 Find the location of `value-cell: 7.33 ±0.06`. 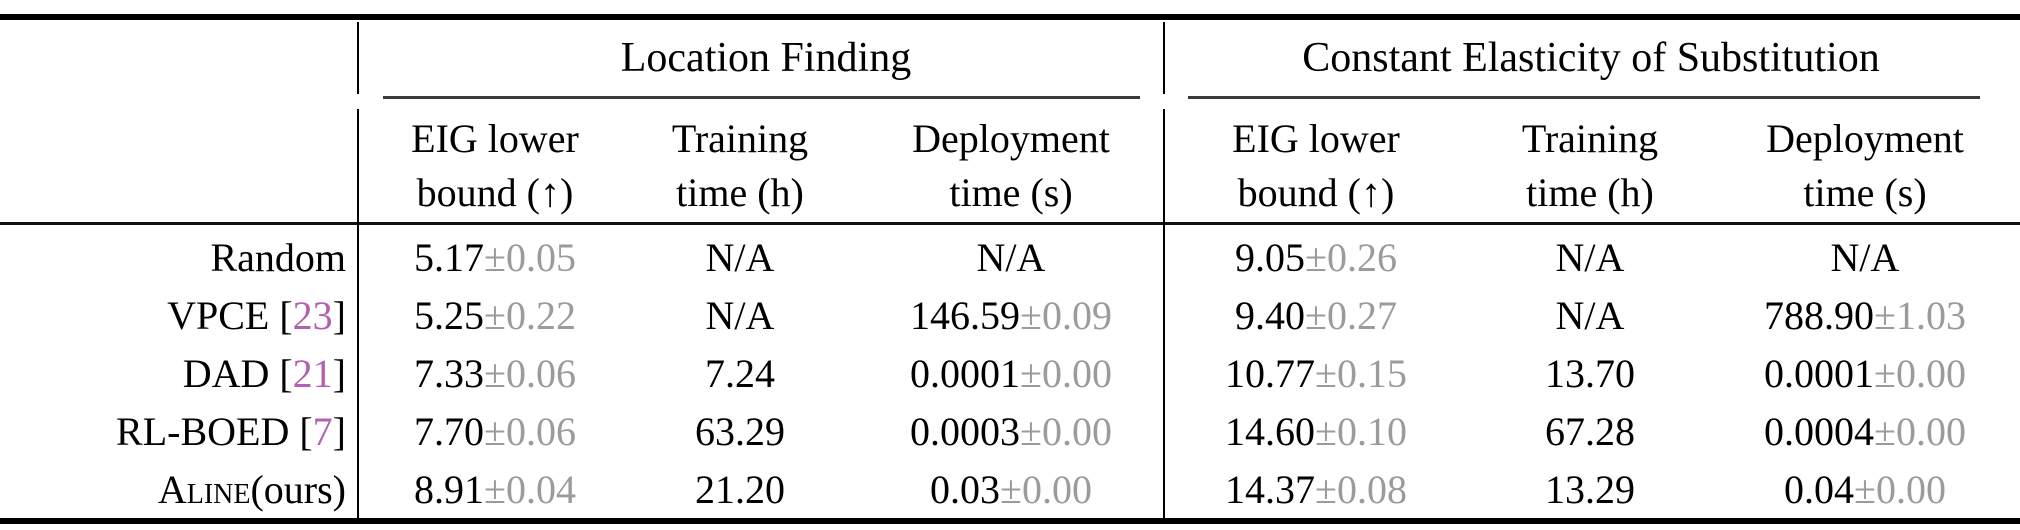

value-cell: 7.33 ±0.06 is located at coordinates (495, 374).